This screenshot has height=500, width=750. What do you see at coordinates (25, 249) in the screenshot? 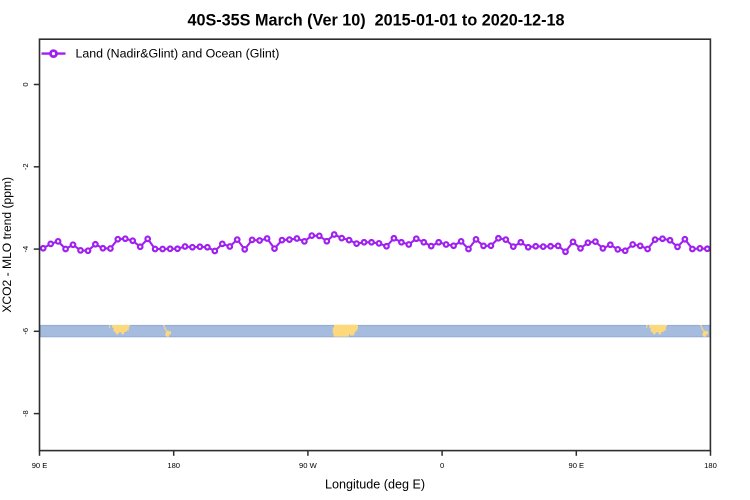
I see `svg-text: -4` at bounding box center [25, 249].